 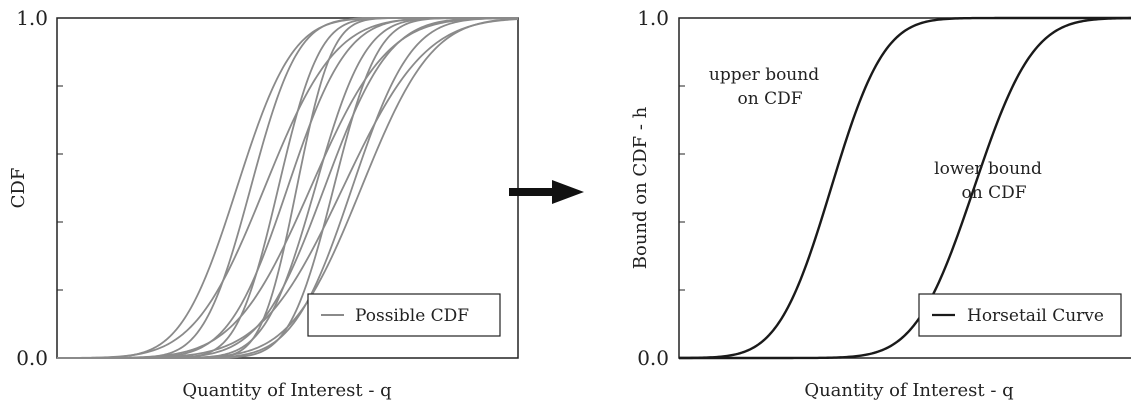 I want to click on left-ytick-top: 1.0, so click(x=32, y=18).